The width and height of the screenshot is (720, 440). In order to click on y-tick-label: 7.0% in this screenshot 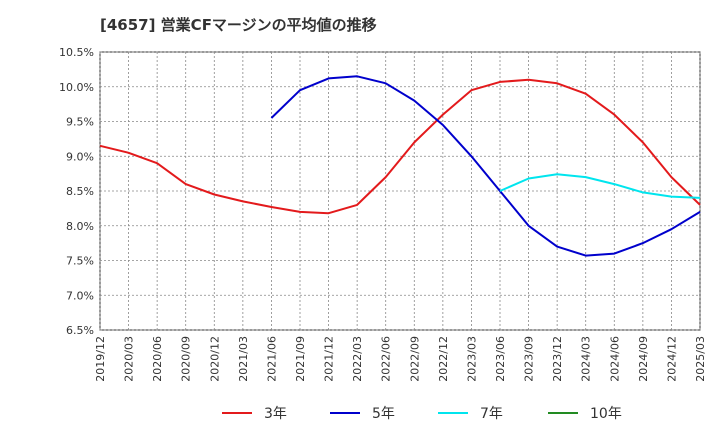, I will do `click(80, 295)`.